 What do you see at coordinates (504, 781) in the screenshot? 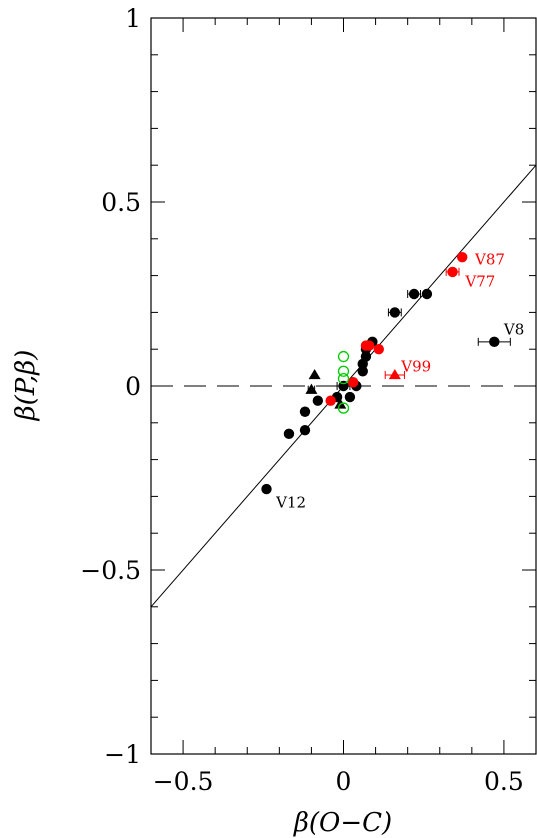
I see `x-tick-label: 0.5` at bounding box center [504, 781].